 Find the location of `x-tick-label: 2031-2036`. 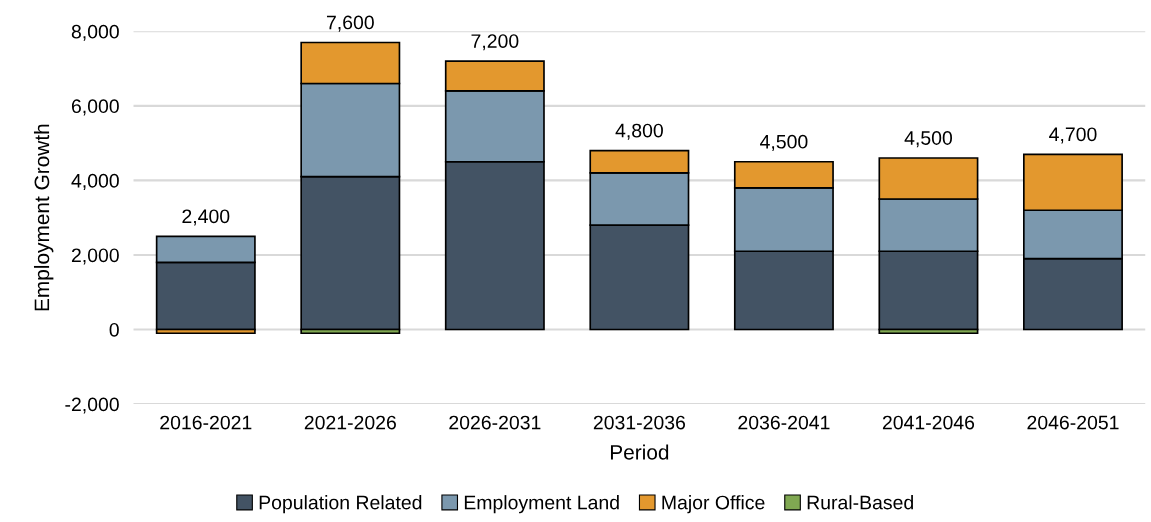

x-tick-label: 2031-2036 is located at coordinates (639, 422).